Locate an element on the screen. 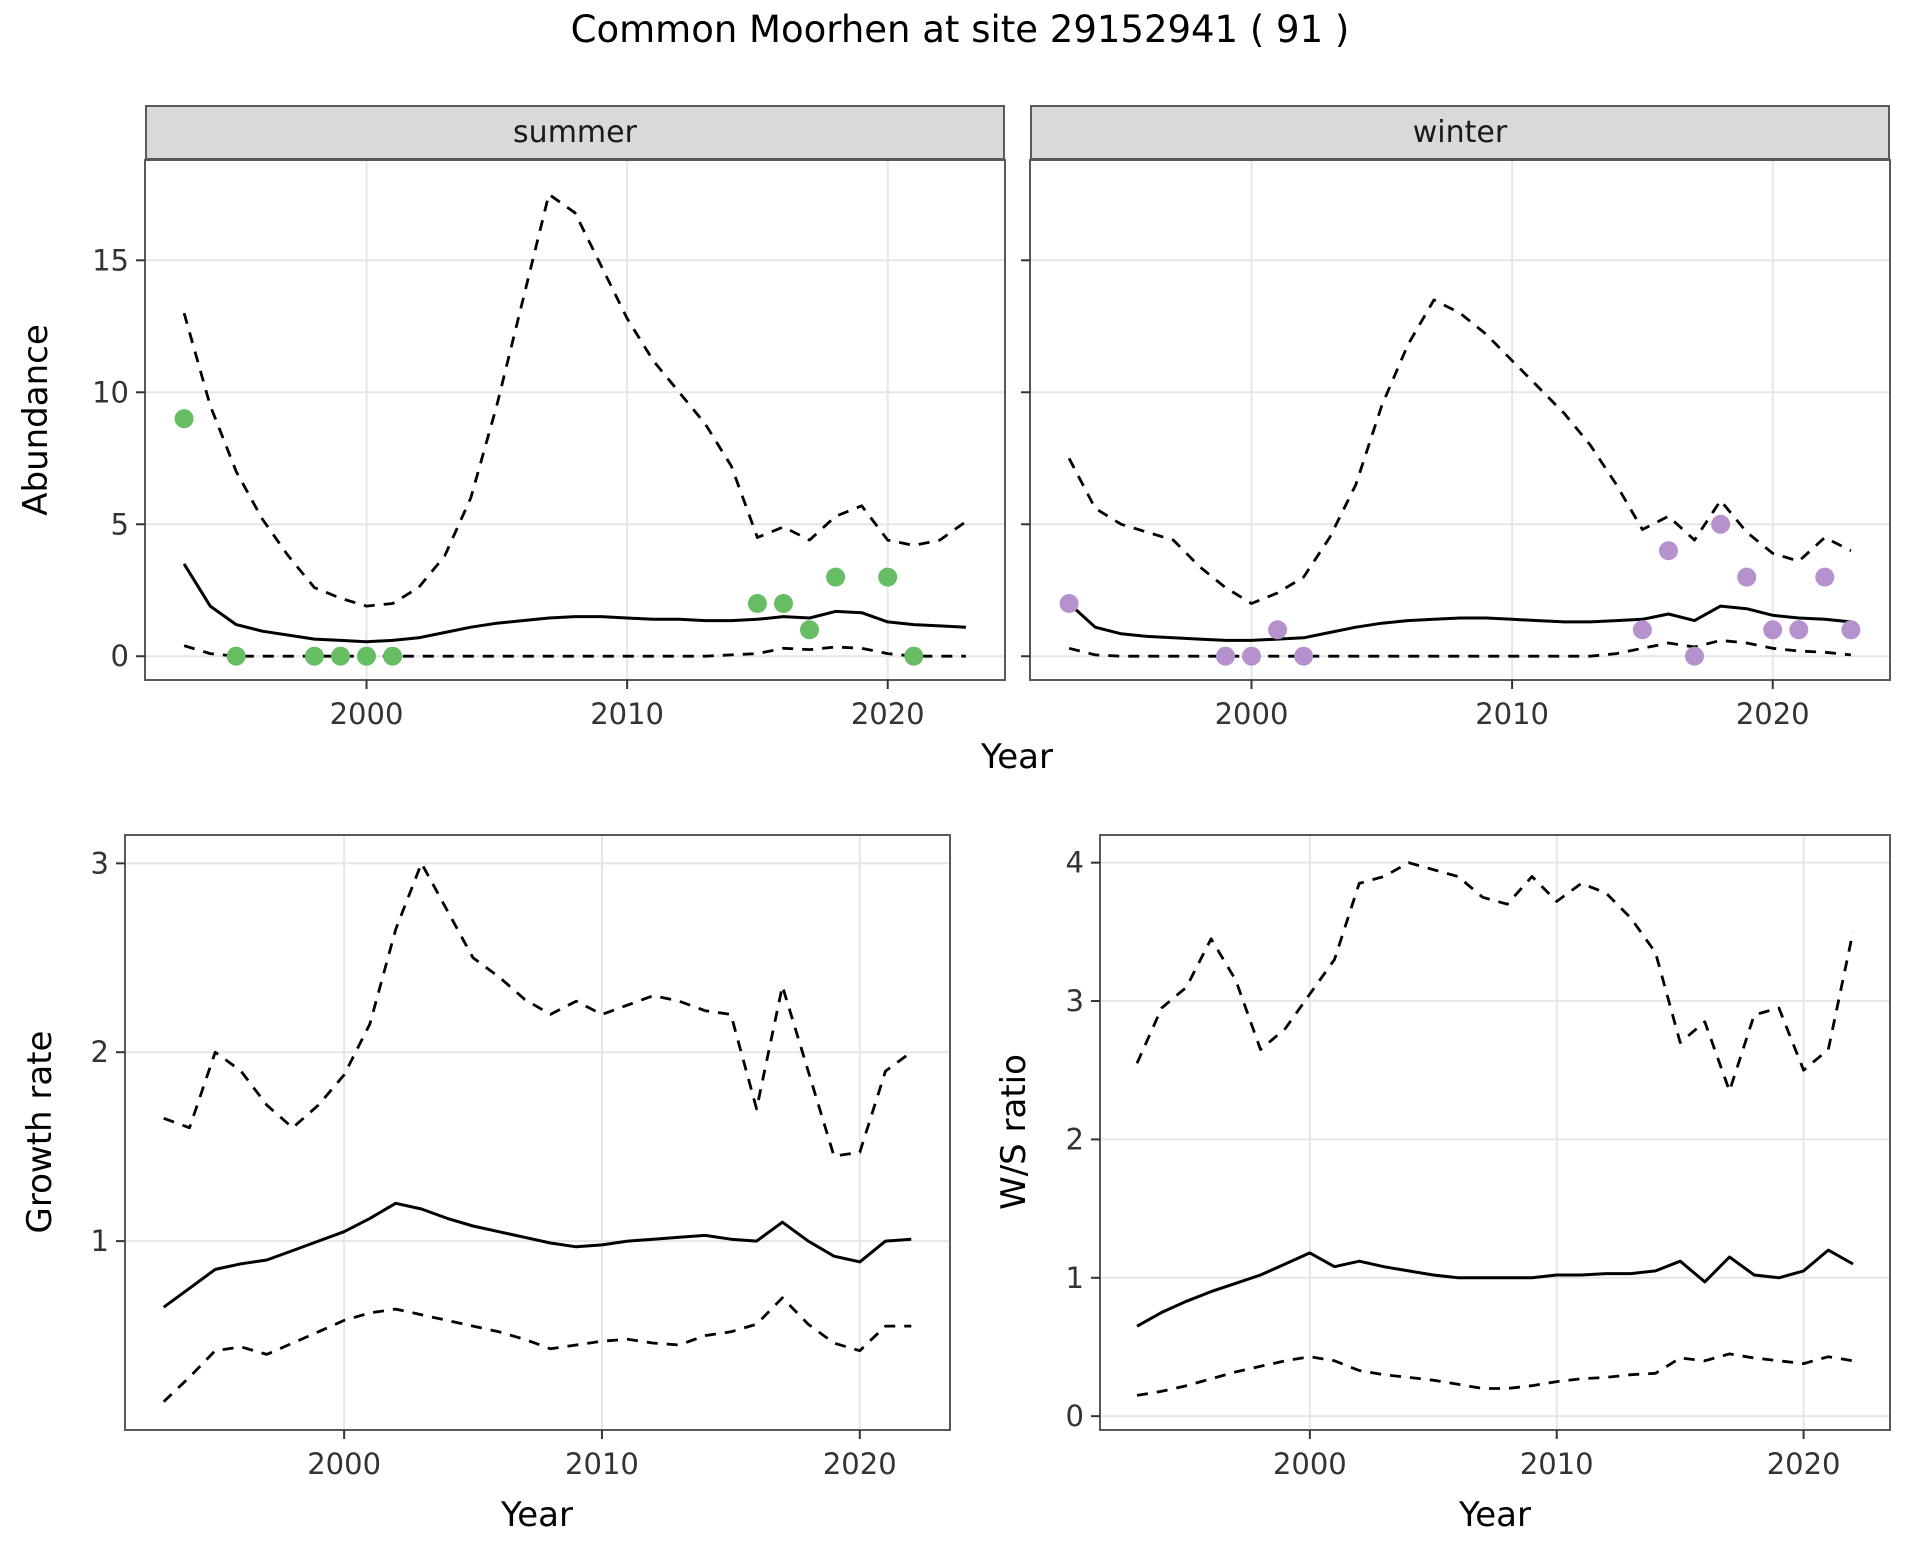 The image size is (1920, 1560). abundance-y-axis-title: Abundance is located at coordinates (36, 420).